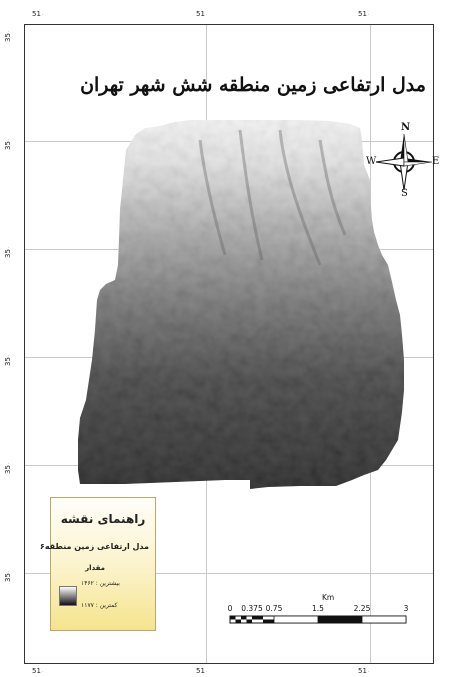 The height and width of the screenshot is (677, 458). Describe the element at coordinates (318, 619) in the screenshot. I see `scale-bar-graphic` at that location.